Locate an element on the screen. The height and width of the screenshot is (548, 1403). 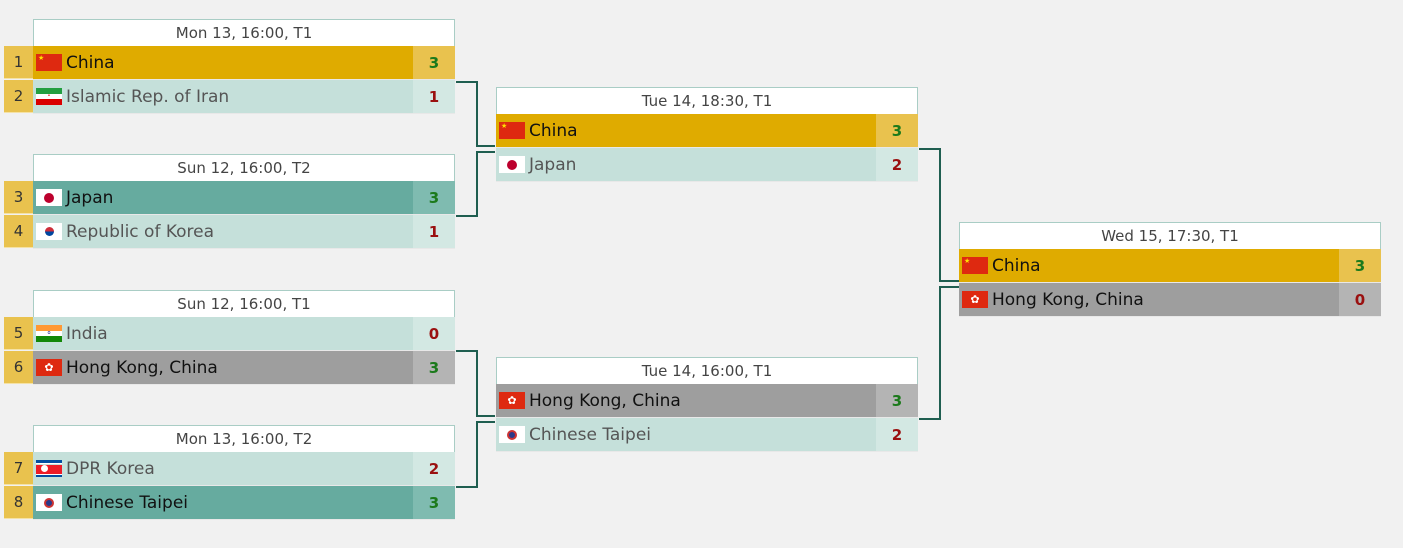
seed-number: 6 is located at coordinates (18, 367).